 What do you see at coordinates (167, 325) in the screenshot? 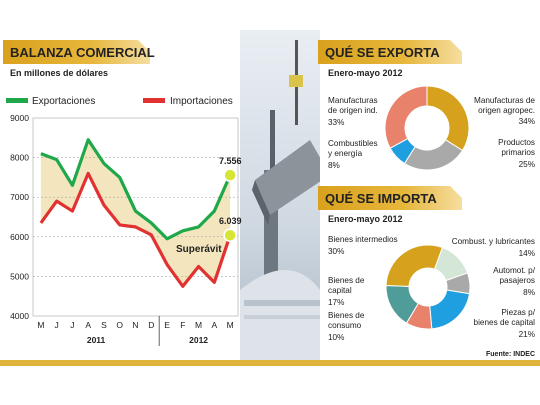
I see `x-tick-label: E` at bounding box center [167, 325].